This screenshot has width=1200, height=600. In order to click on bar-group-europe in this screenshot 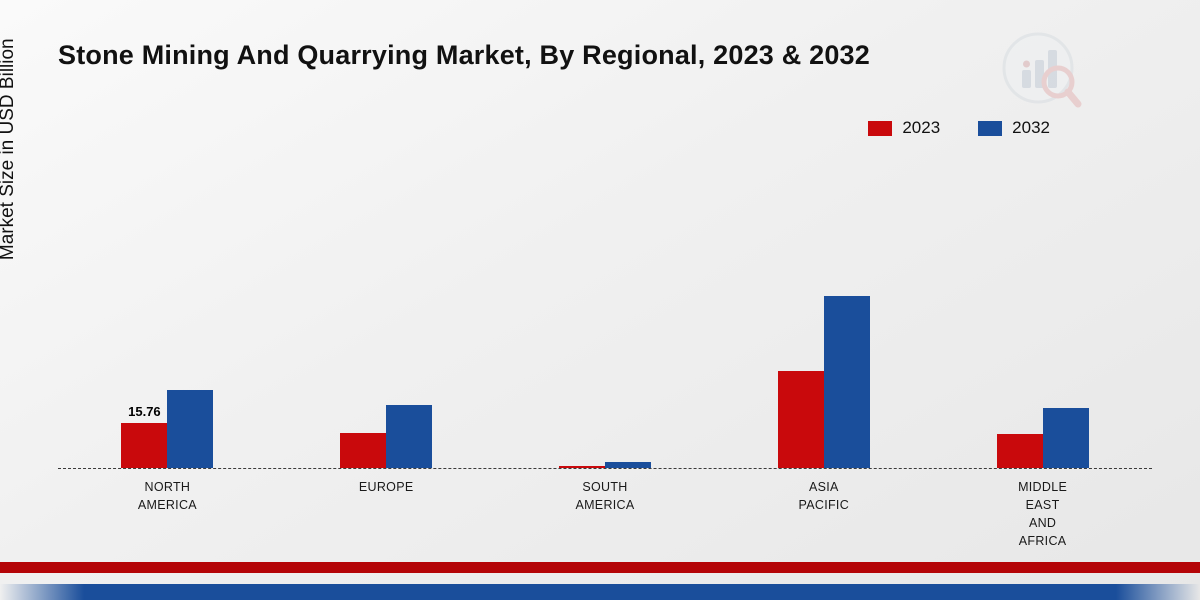, I will do `click(386, 436)`.